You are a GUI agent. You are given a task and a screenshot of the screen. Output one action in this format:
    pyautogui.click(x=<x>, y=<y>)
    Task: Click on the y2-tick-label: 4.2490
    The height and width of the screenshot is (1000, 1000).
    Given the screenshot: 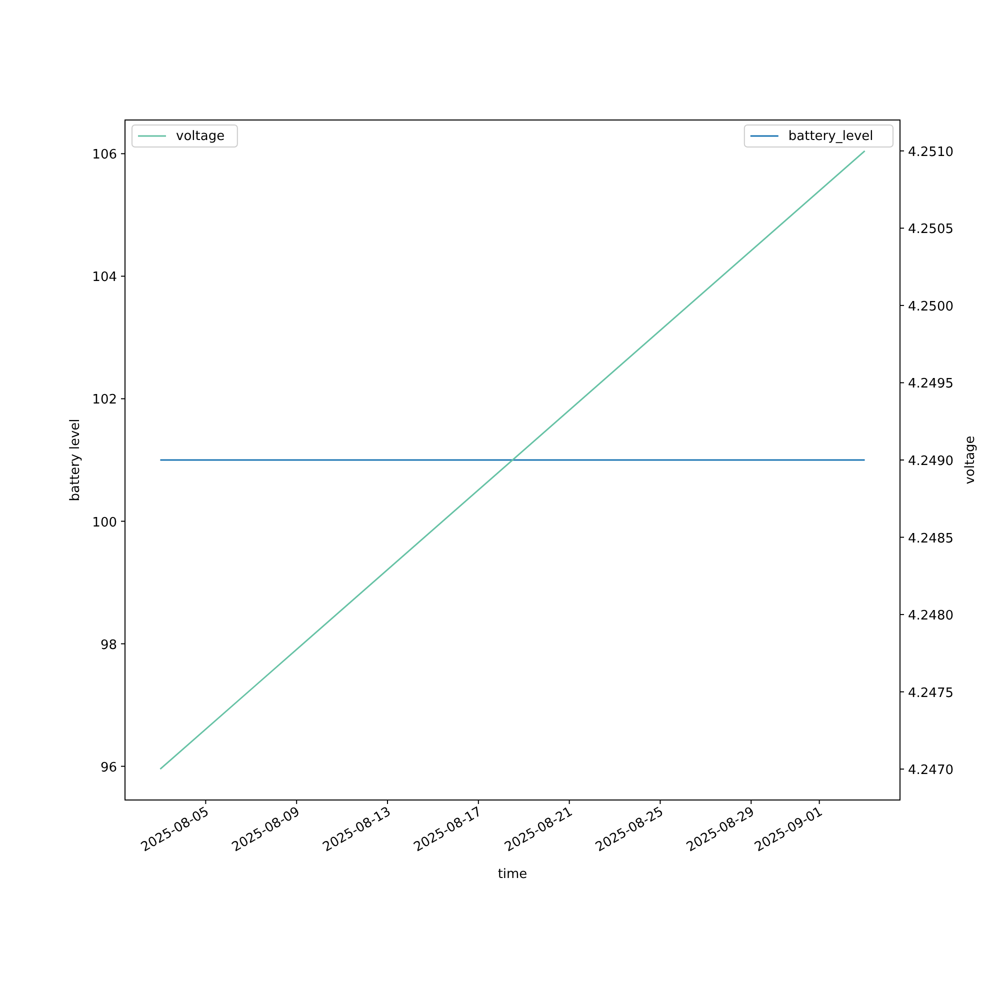 What is the action you would take?
    pyautogui.click(x=931, y=461)
    